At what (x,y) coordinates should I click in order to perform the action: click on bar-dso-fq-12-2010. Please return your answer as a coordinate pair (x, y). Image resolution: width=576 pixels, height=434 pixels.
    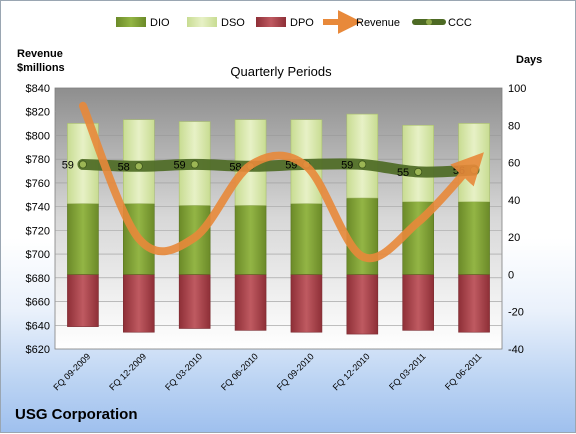
    Looking at the image, I should click on (362, 156).